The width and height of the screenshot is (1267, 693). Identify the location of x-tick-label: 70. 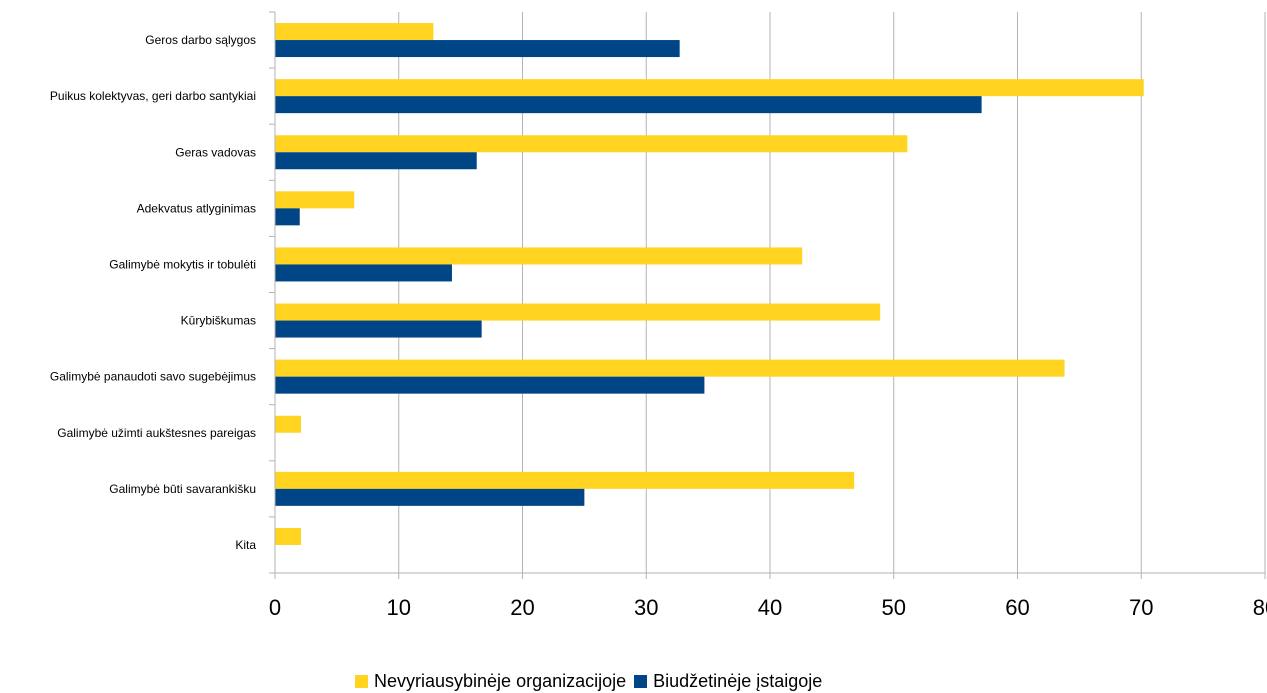
(1141, 607).